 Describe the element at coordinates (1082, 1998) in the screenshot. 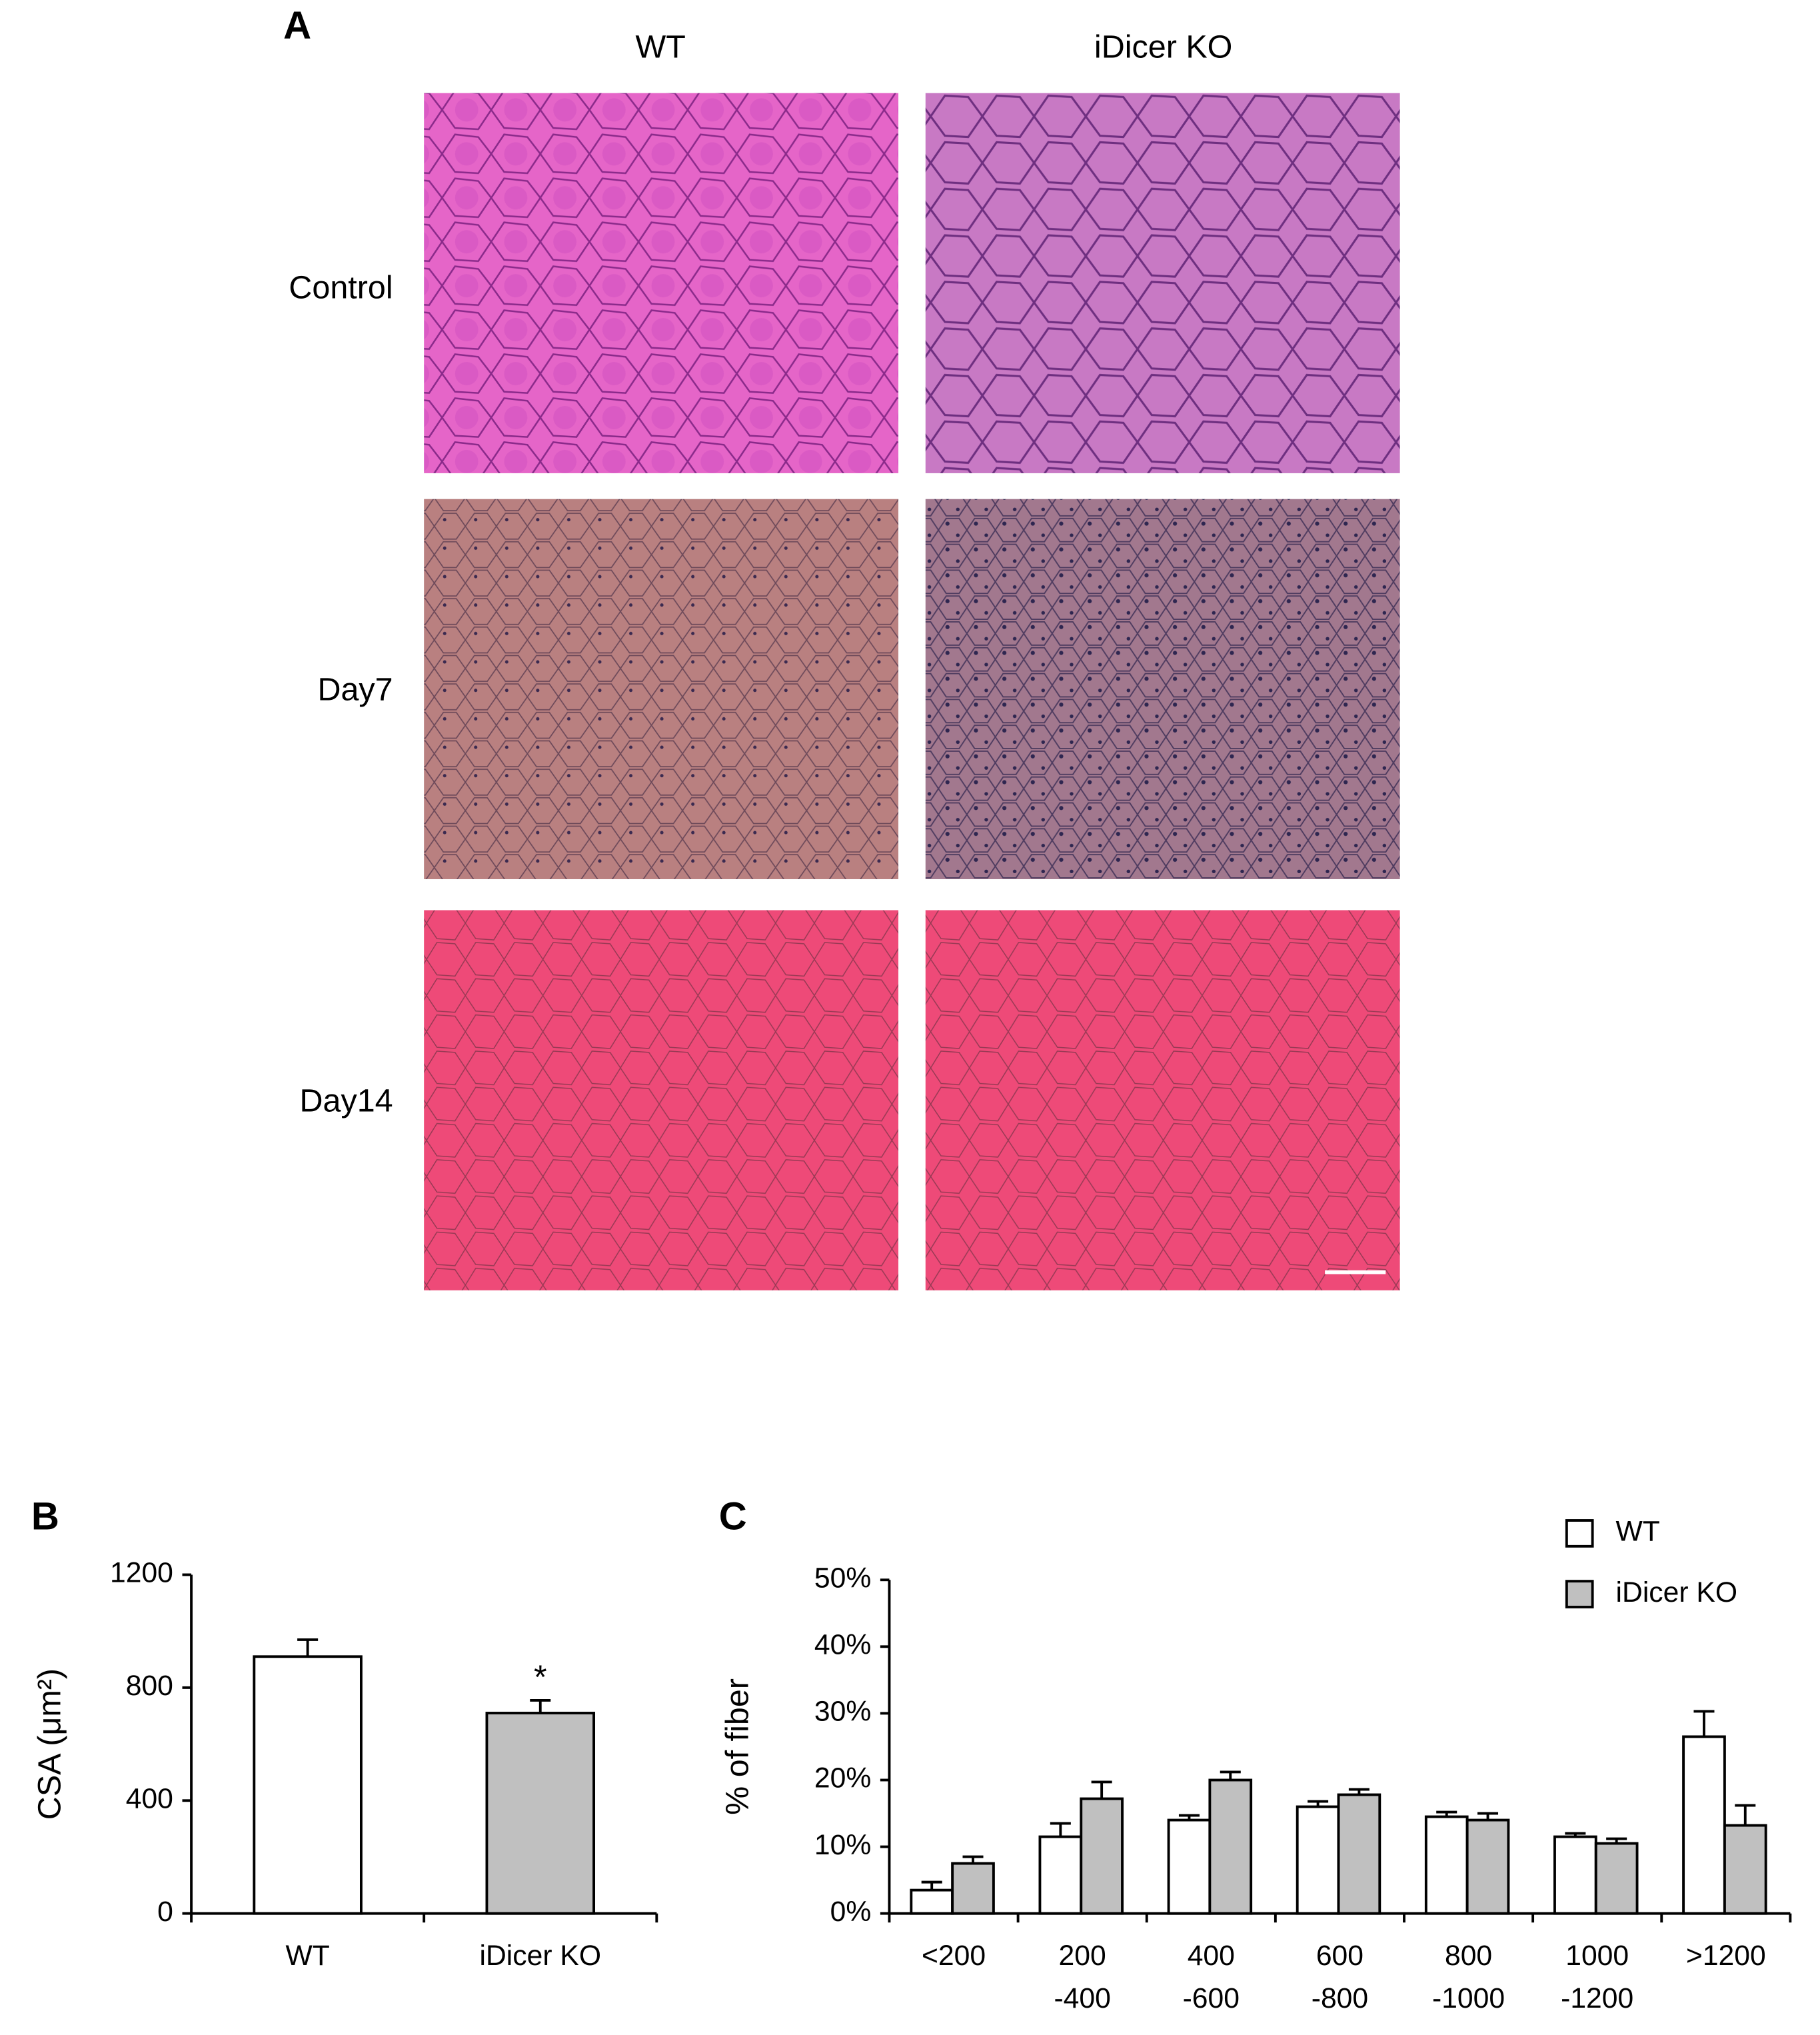

I see `x-tick-label: -400` at that location.